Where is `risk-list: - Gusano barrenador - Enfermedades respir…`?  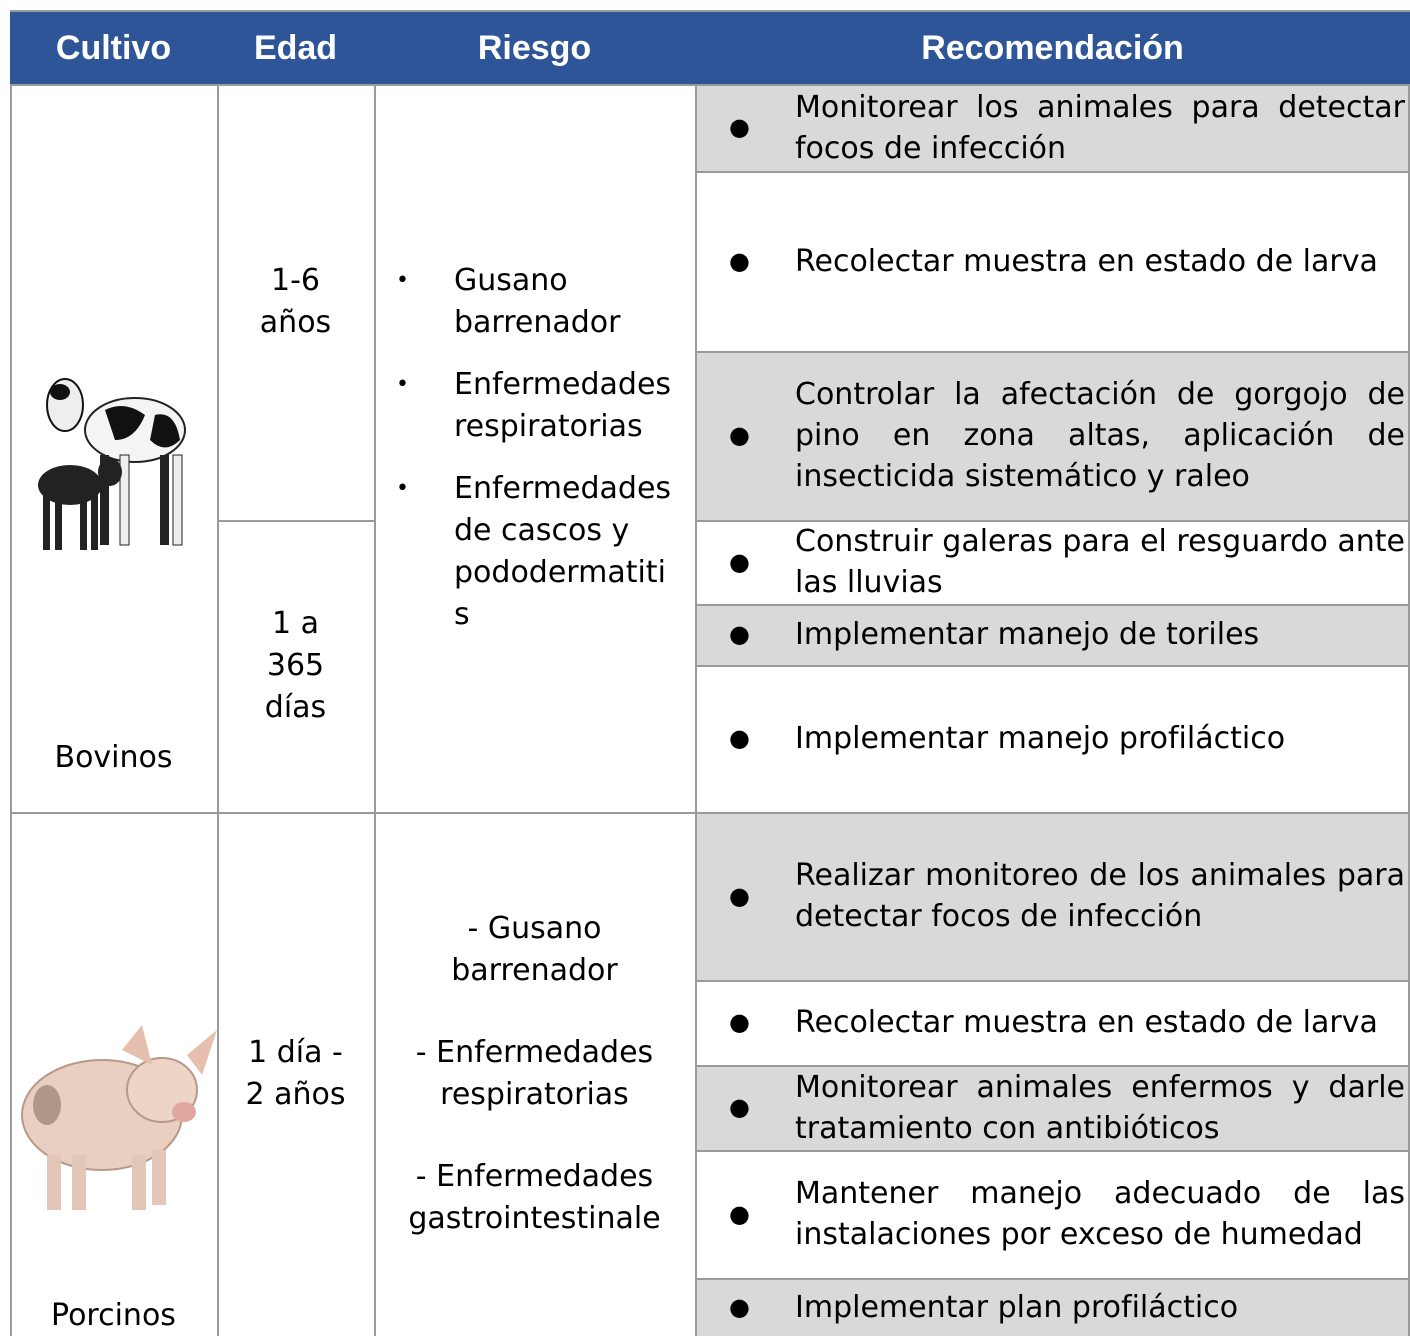 risk-list: - Gusano barrenador - Enfermedades respir… is located at coordinates (534, 1074).